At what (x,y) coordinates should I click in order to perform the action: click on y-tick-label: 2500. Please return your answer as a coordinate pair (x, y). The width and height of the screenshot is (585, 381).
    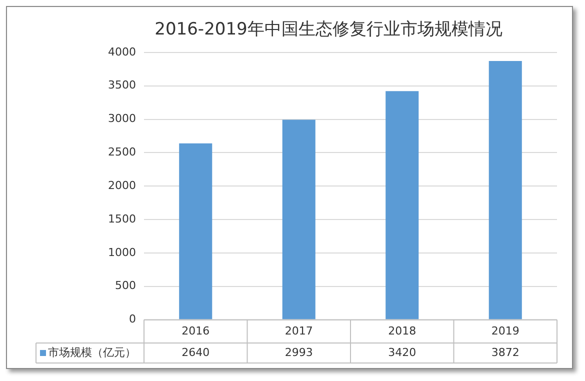
    Looking at the image, I should click on (122, 152).